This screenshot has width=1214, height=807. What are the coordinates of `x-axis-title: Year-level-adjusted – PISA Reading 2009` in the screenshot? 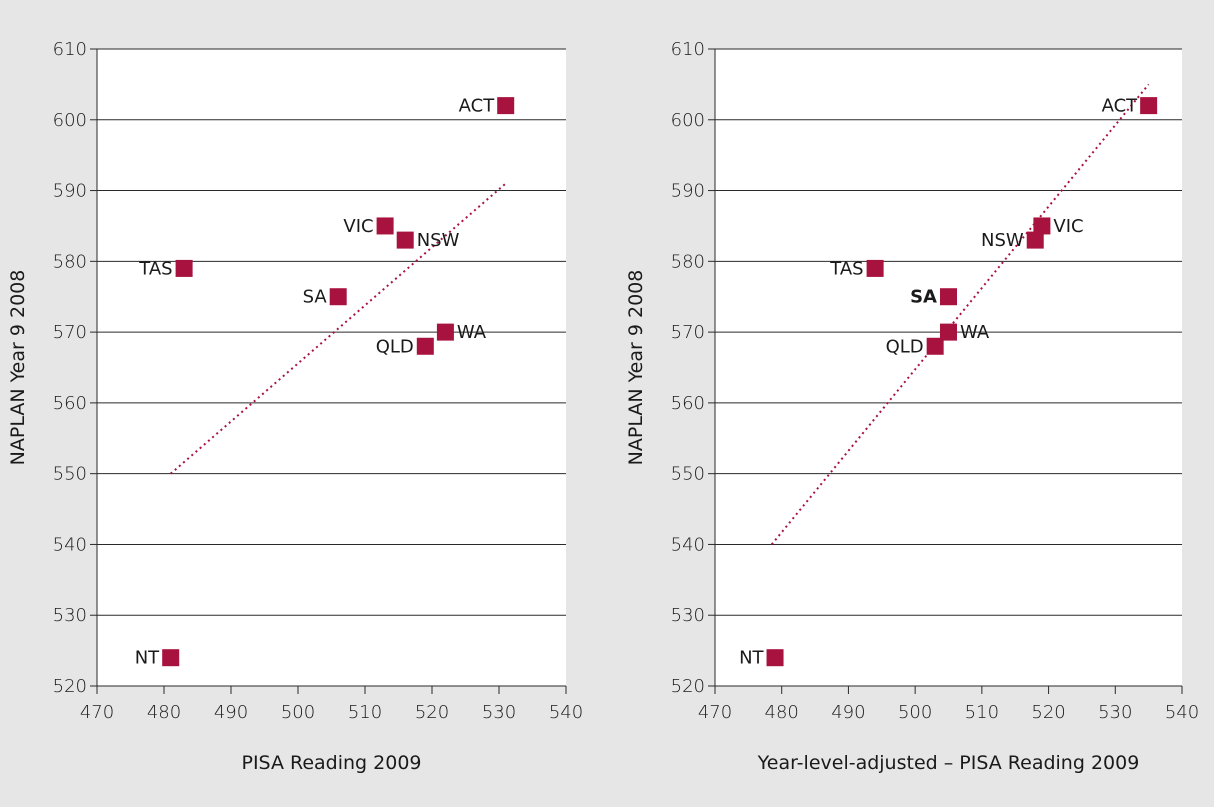 It's located at (948, 763).